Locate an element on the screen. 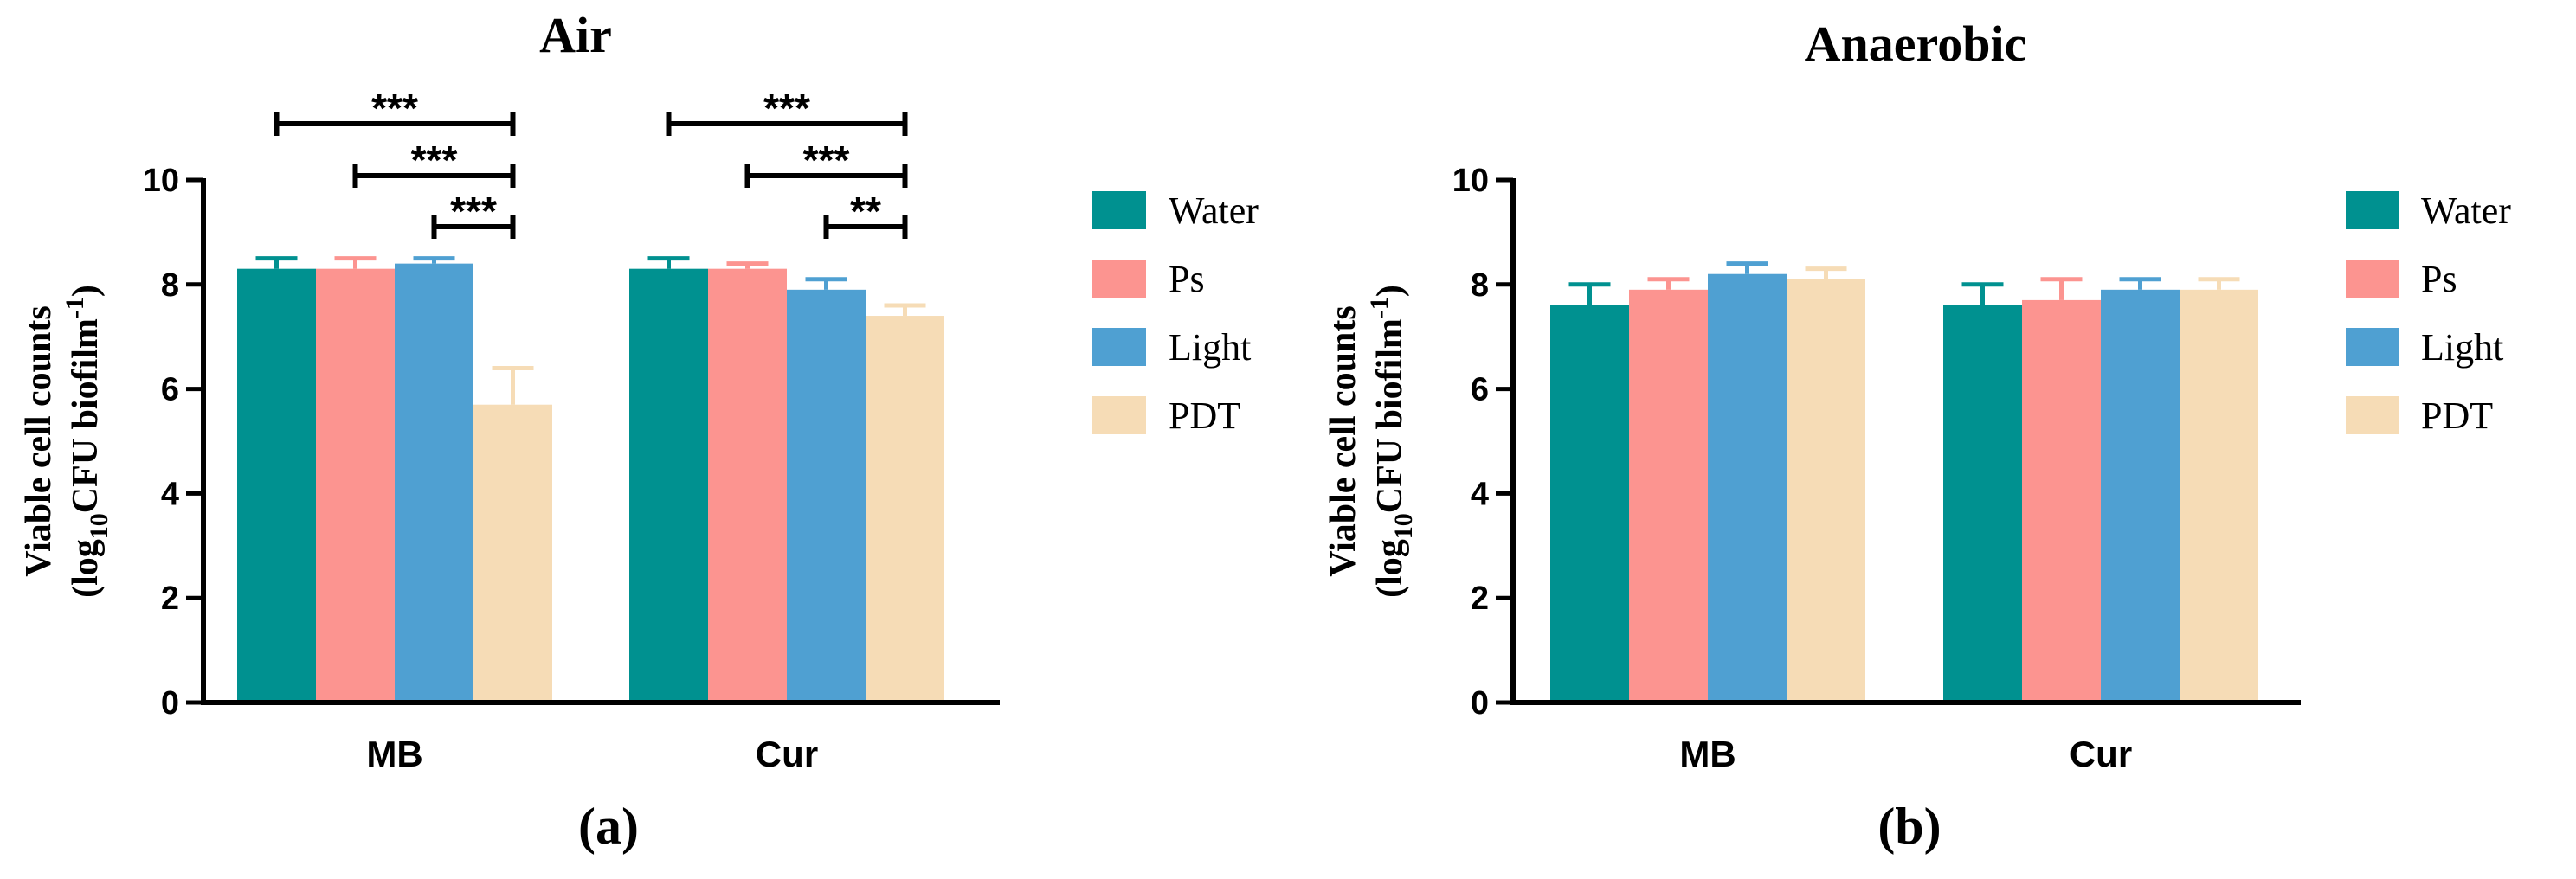 This screenshot has width=2576, height=879. significance-bracket: ** is located at coordinates (865, 214).